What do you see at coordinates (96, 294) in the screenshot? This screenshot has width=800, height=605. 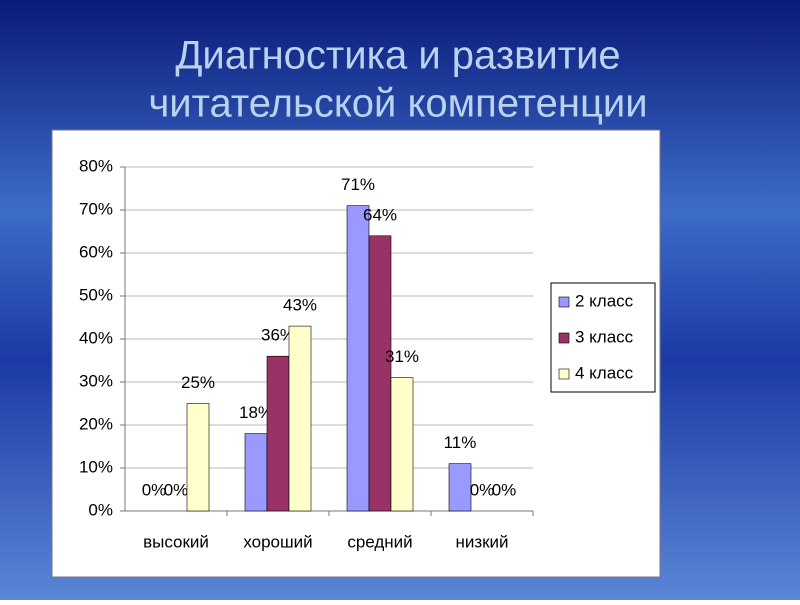 I see `y-tick-label: 50%` at bounding box center [96, 294].